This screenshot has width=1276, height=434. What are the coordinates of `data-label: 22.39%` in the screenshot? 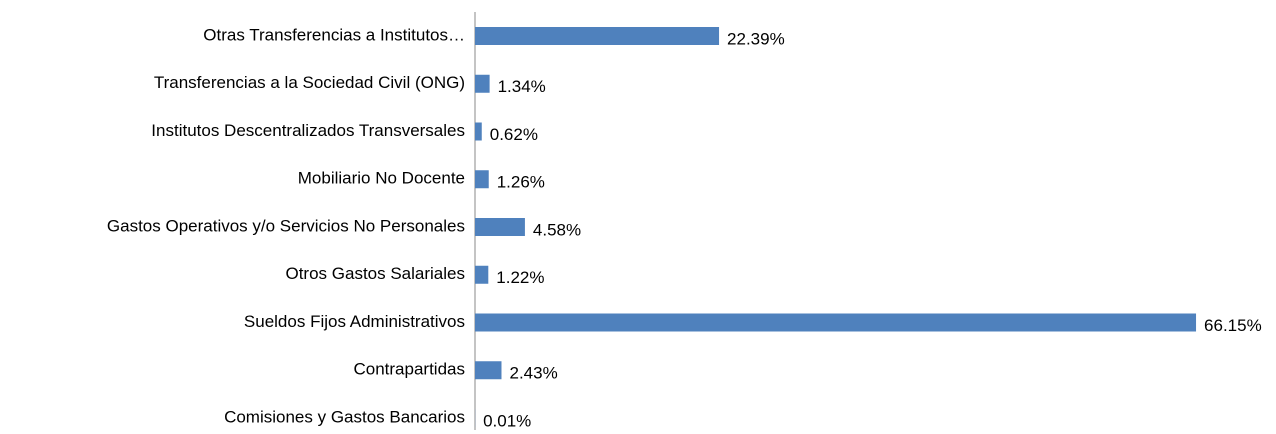 It's located at (756, 38).